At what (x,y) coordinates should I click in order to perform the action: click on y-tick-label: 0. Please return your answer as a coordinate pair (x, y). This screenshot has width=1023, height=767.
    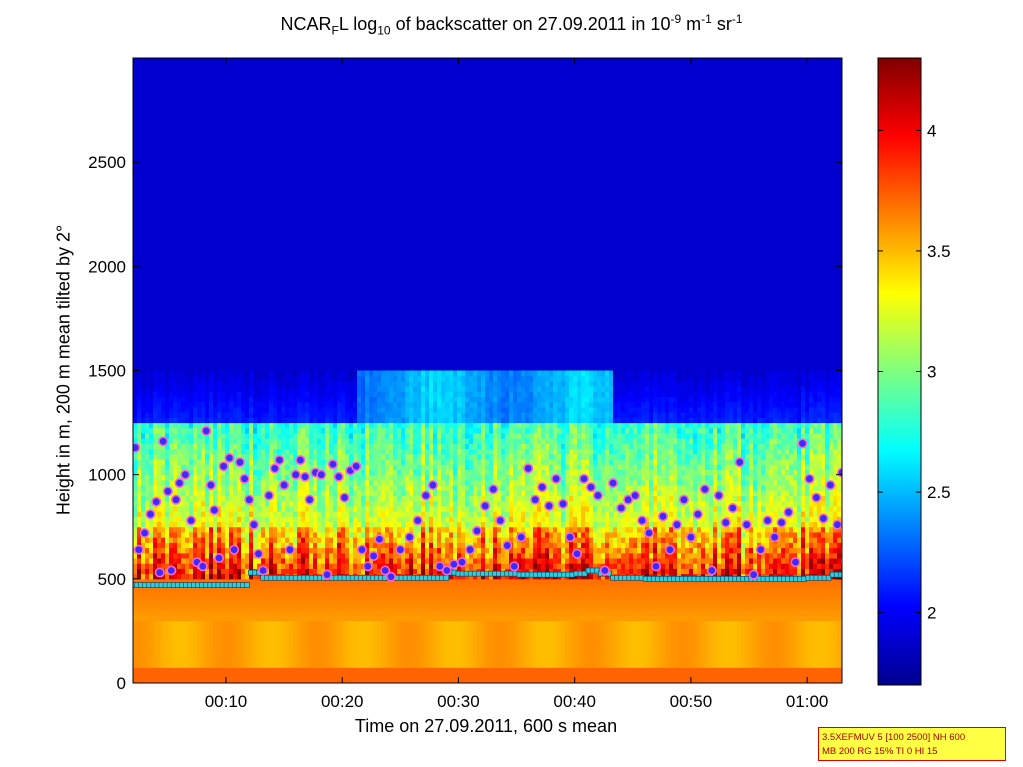
    Looking at the image, I should click on (121, 683).